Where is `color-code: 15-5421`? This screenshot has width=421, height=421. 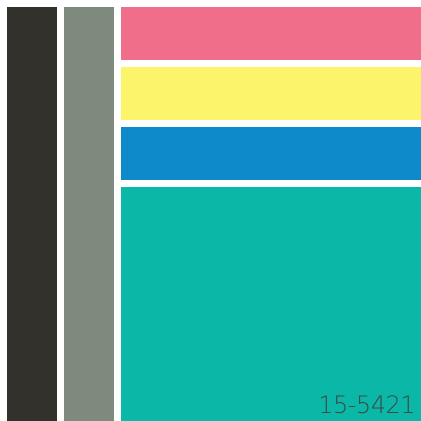 color-code: 15-5421 is located at coordinates (366, 405).